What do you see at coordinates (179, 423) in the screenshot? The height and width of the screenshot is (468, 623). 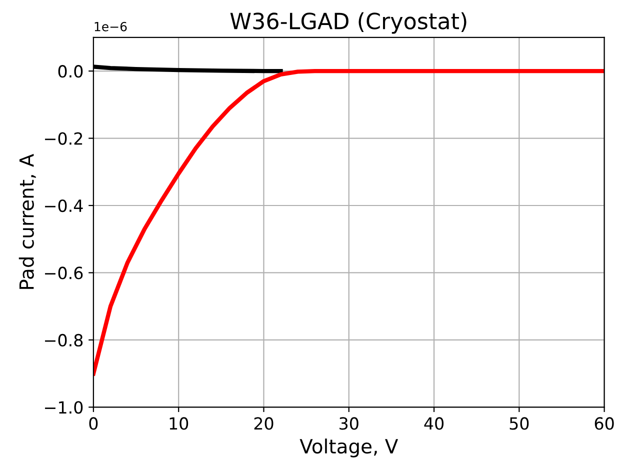 I see `x-tick-label: 10` at bounding box center [179, 423].